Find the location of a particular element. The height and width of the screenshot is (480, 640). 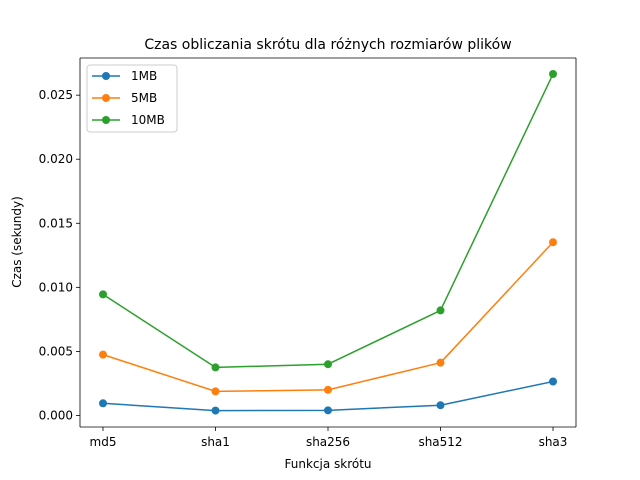

y-tick-label: 0.005 is located at coordinates (56, 351).